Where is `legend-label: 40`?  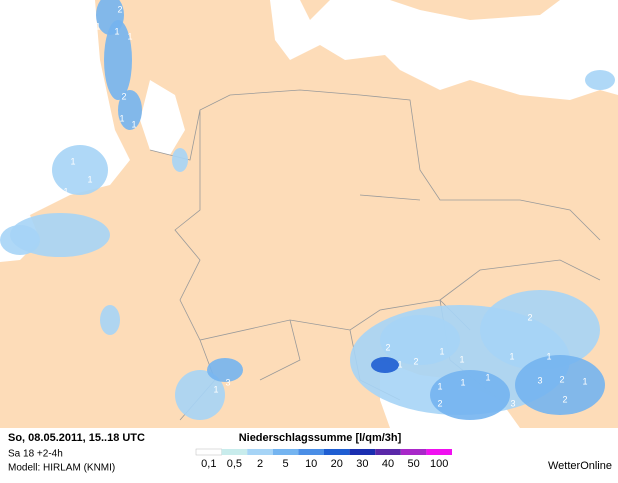 legend-label: 40 is located at coordinates (388, 464).